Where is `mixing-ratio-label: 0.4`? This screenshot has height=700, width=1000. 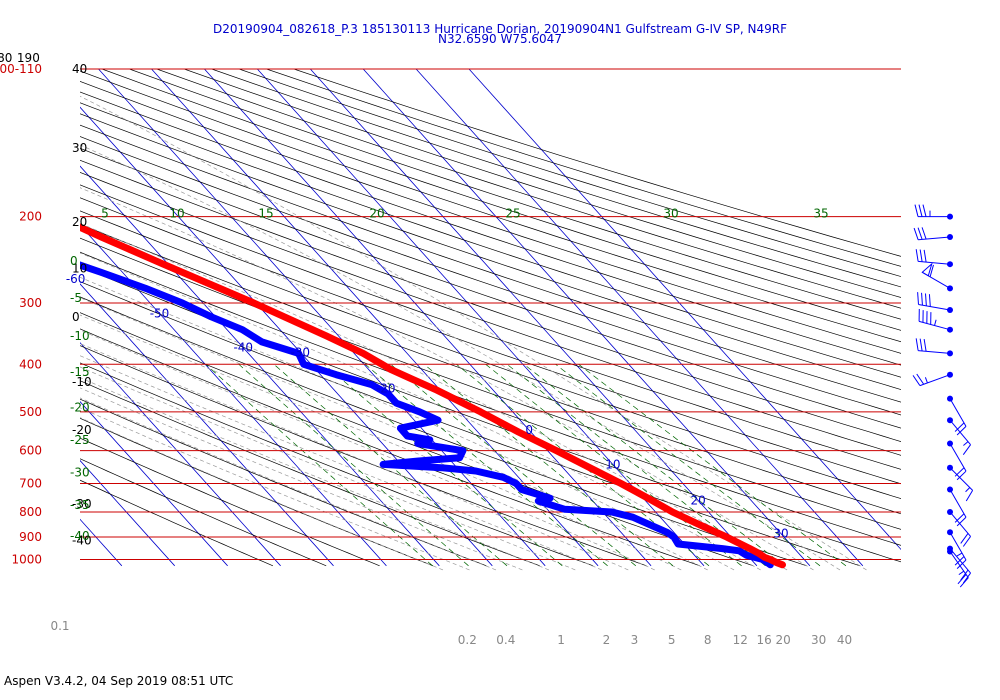
mixing-ratio-label: 0.4 is located at coordinates (505, 640).